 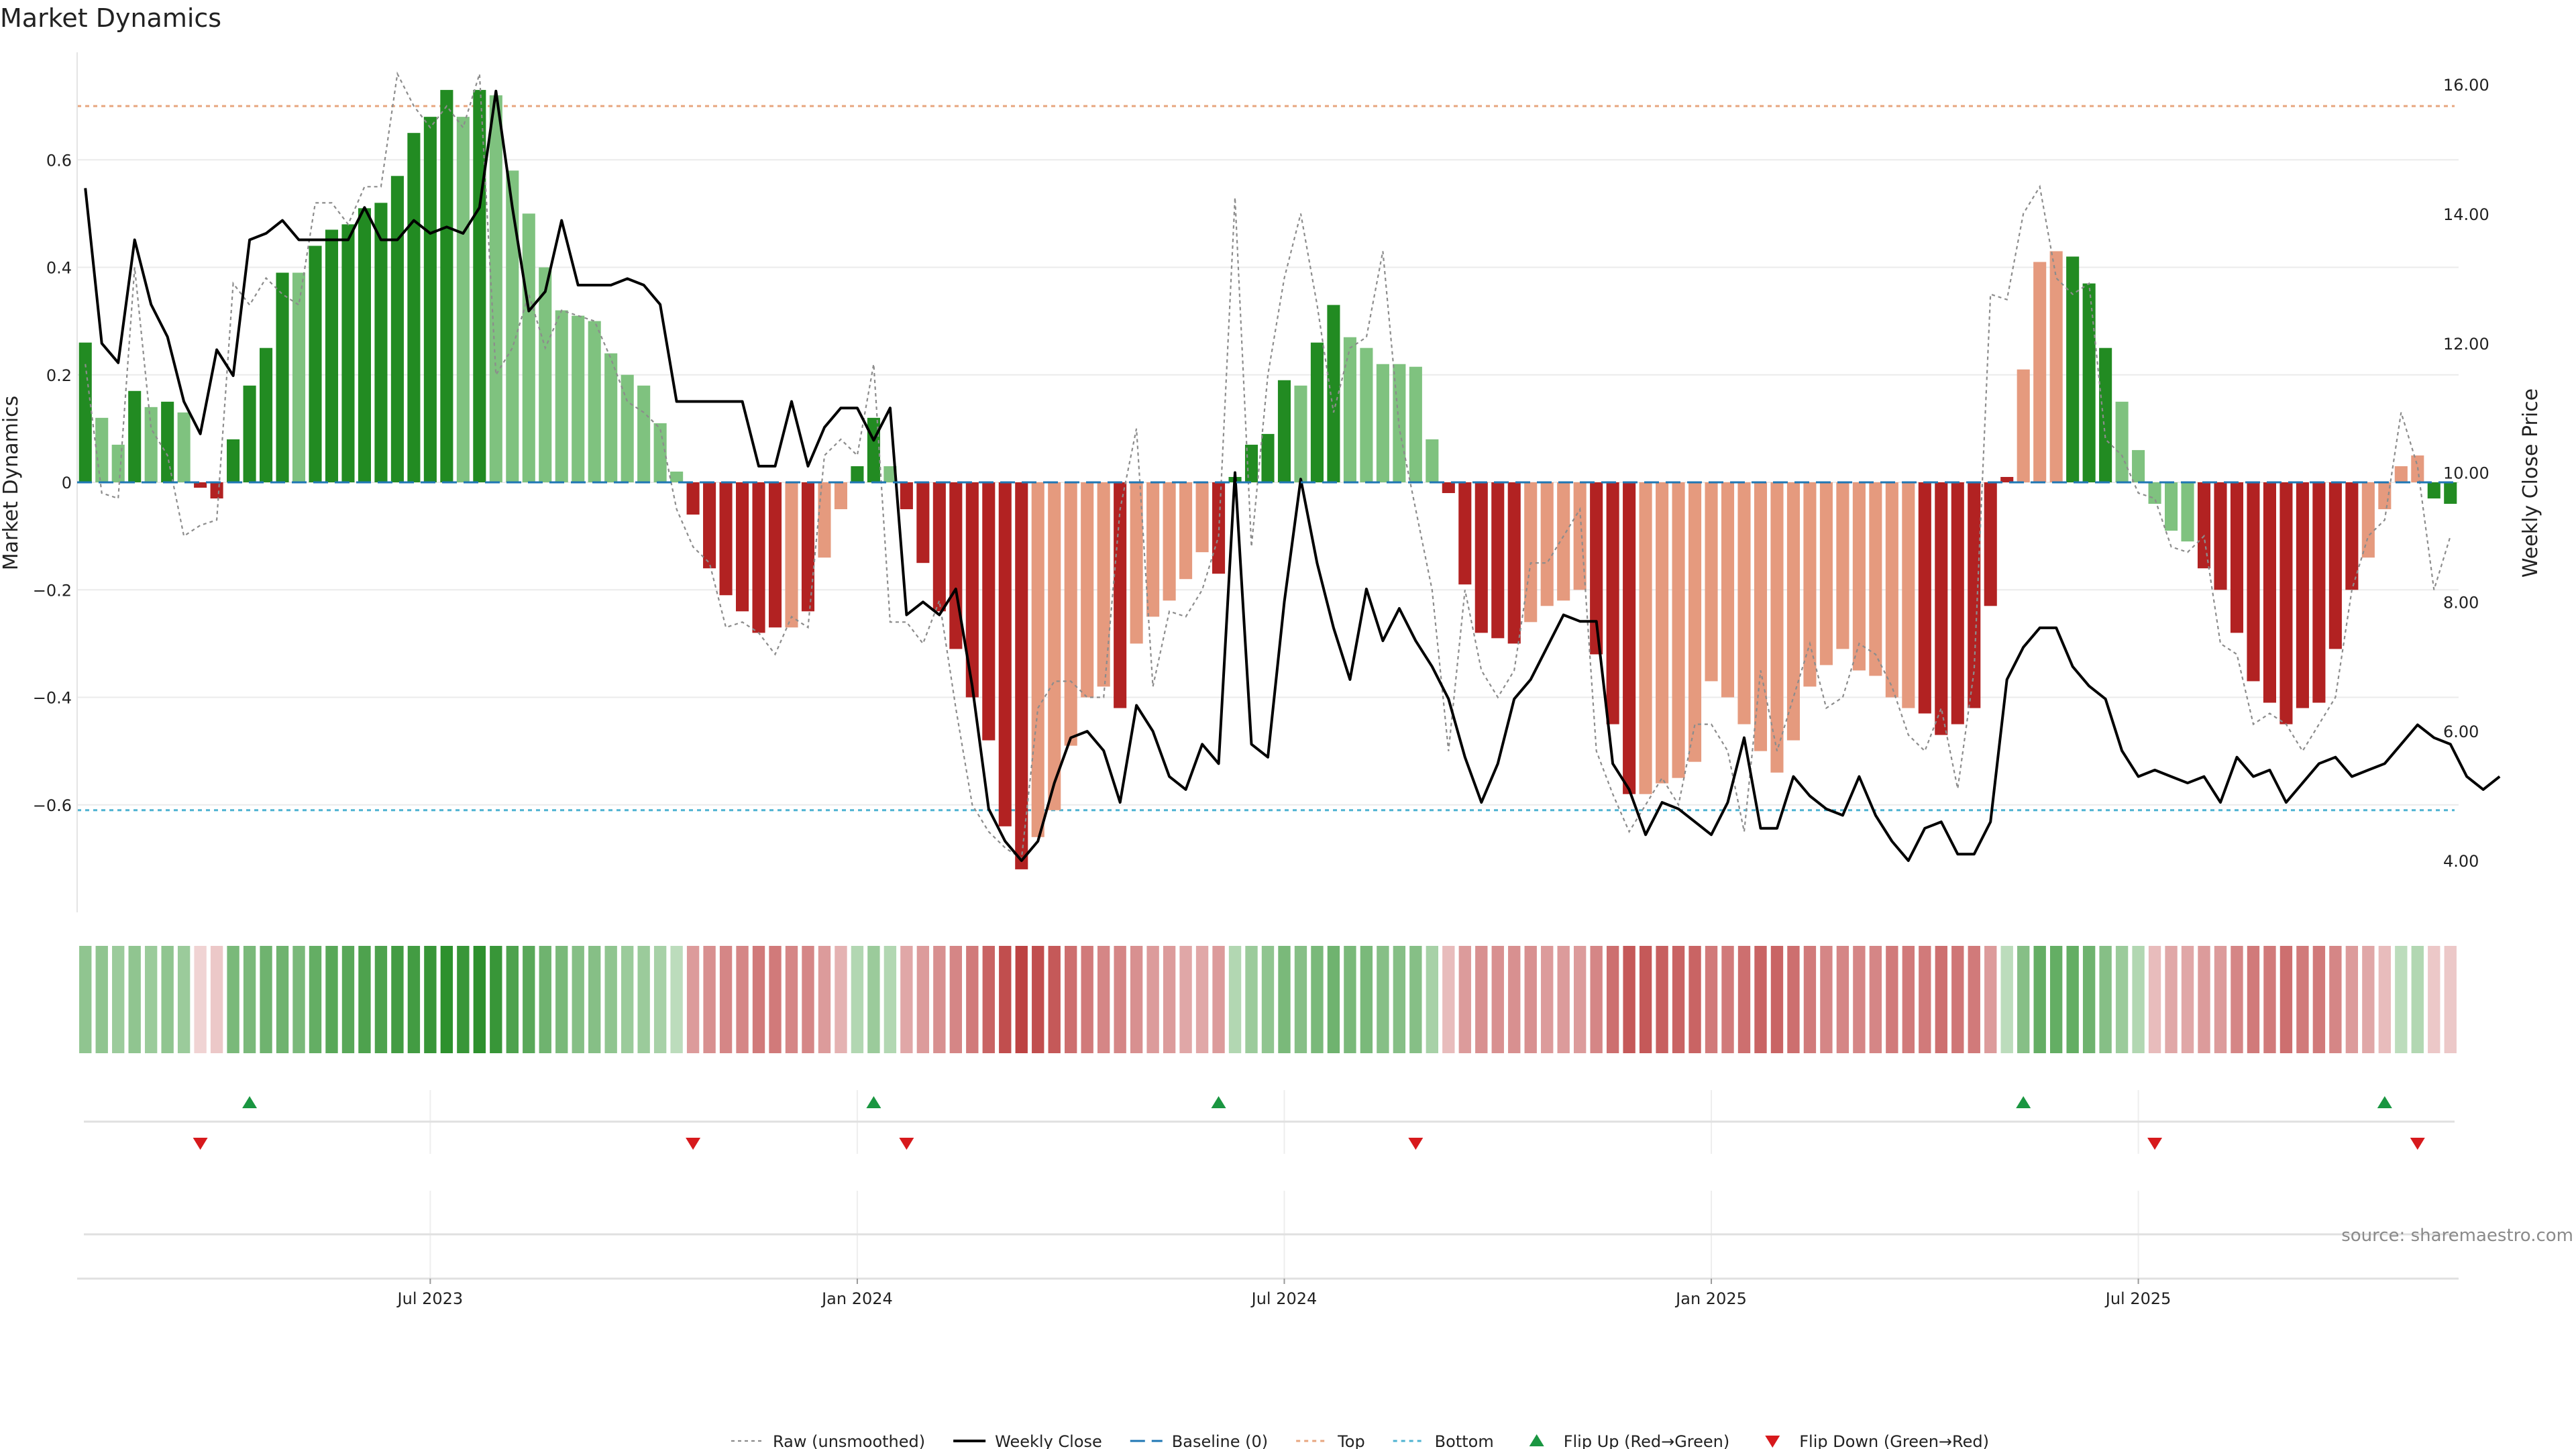 What do you see at coordinates (873, 1102) in the screenshot?
I see `flip-up-marker` at bounding box center [873, 1102].